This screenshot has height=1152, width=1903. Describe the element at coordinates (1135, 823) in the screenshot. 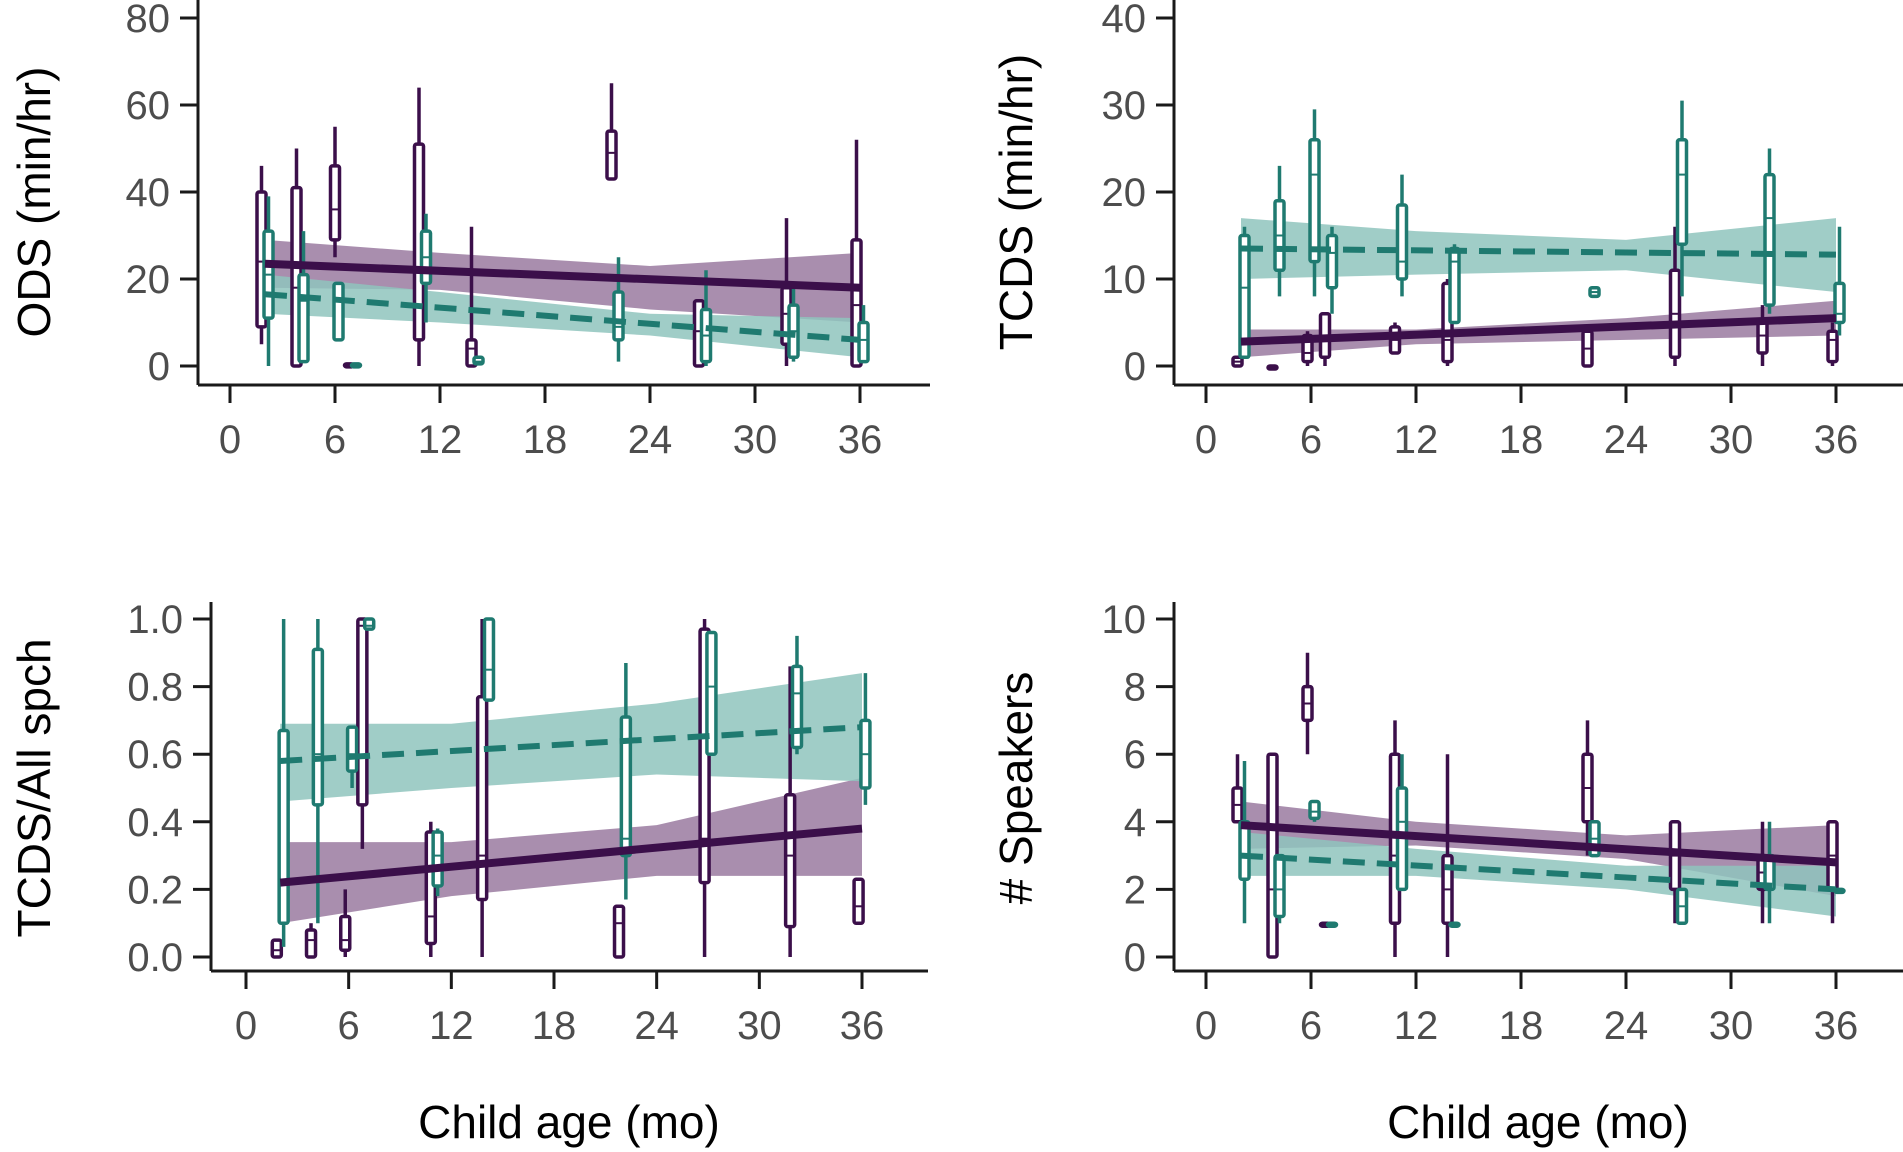

I see `y-tick-label: 4` at that location.